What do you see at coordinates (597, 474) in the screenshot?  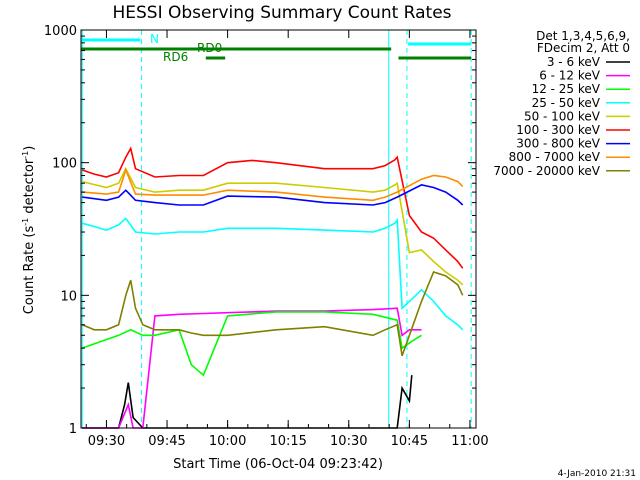 I see `footer-date: 4-Jan-2010 21:31` at bounding box center [597, 474].